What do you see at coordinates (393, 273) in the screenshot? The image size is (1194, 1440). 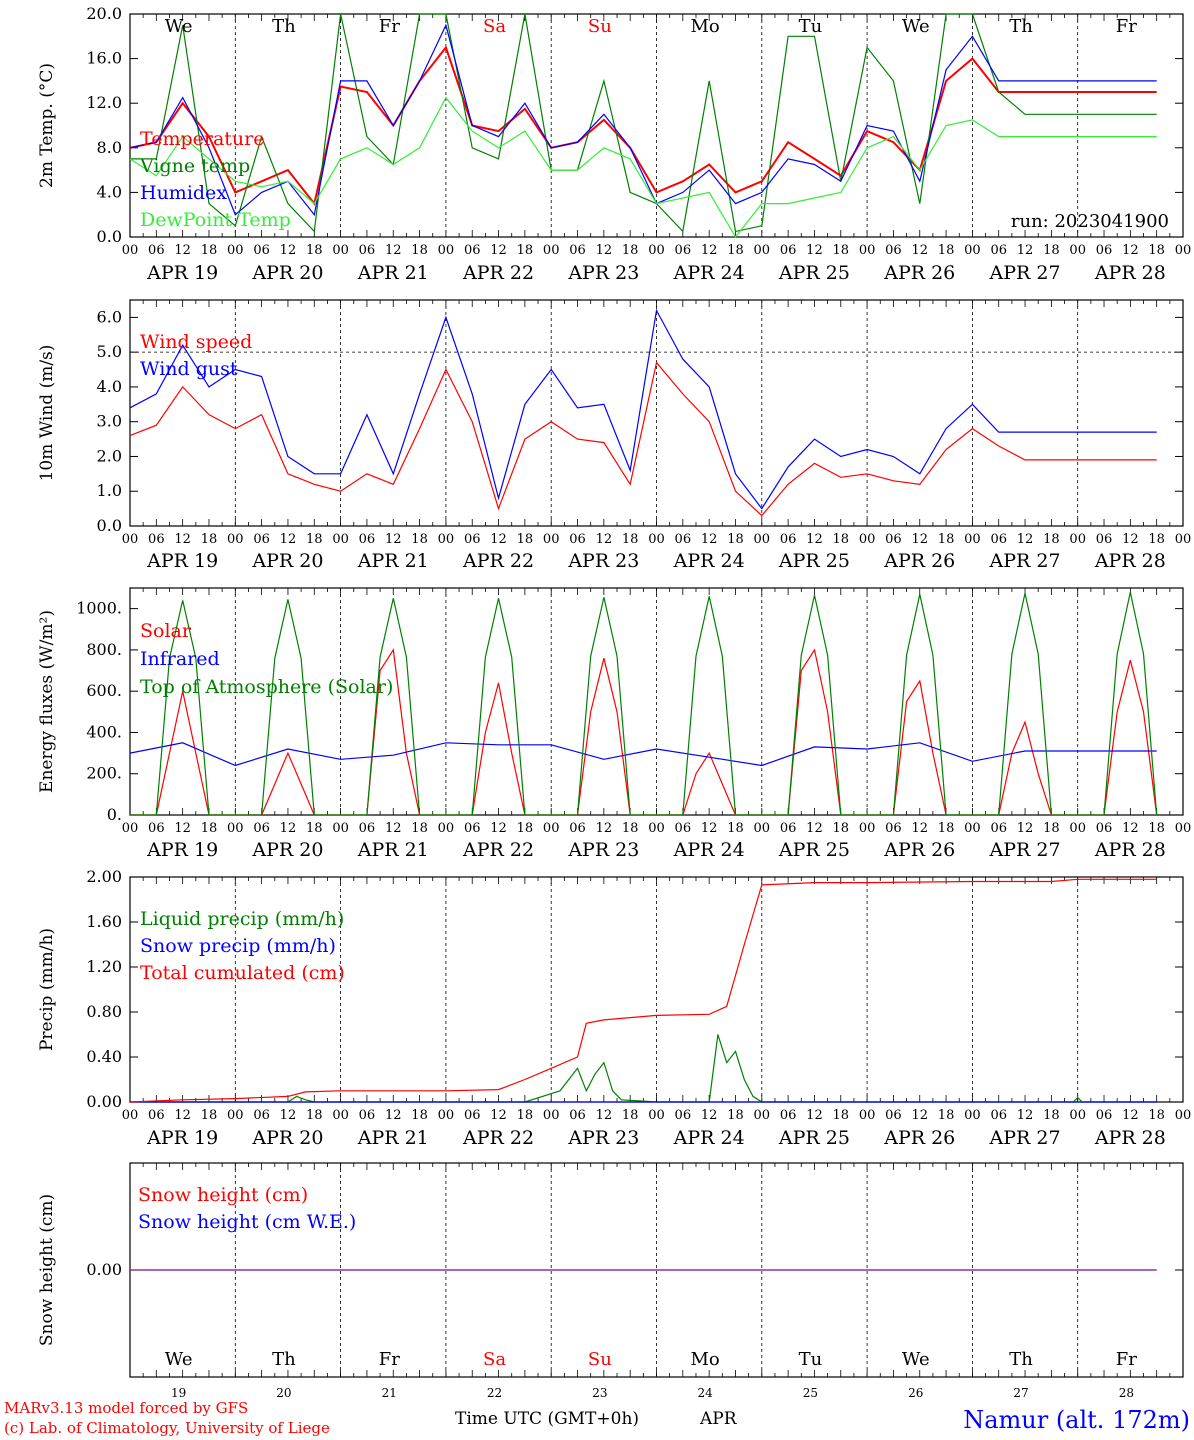 I see `date-label: APR 21` at bounding box center [393, 273].